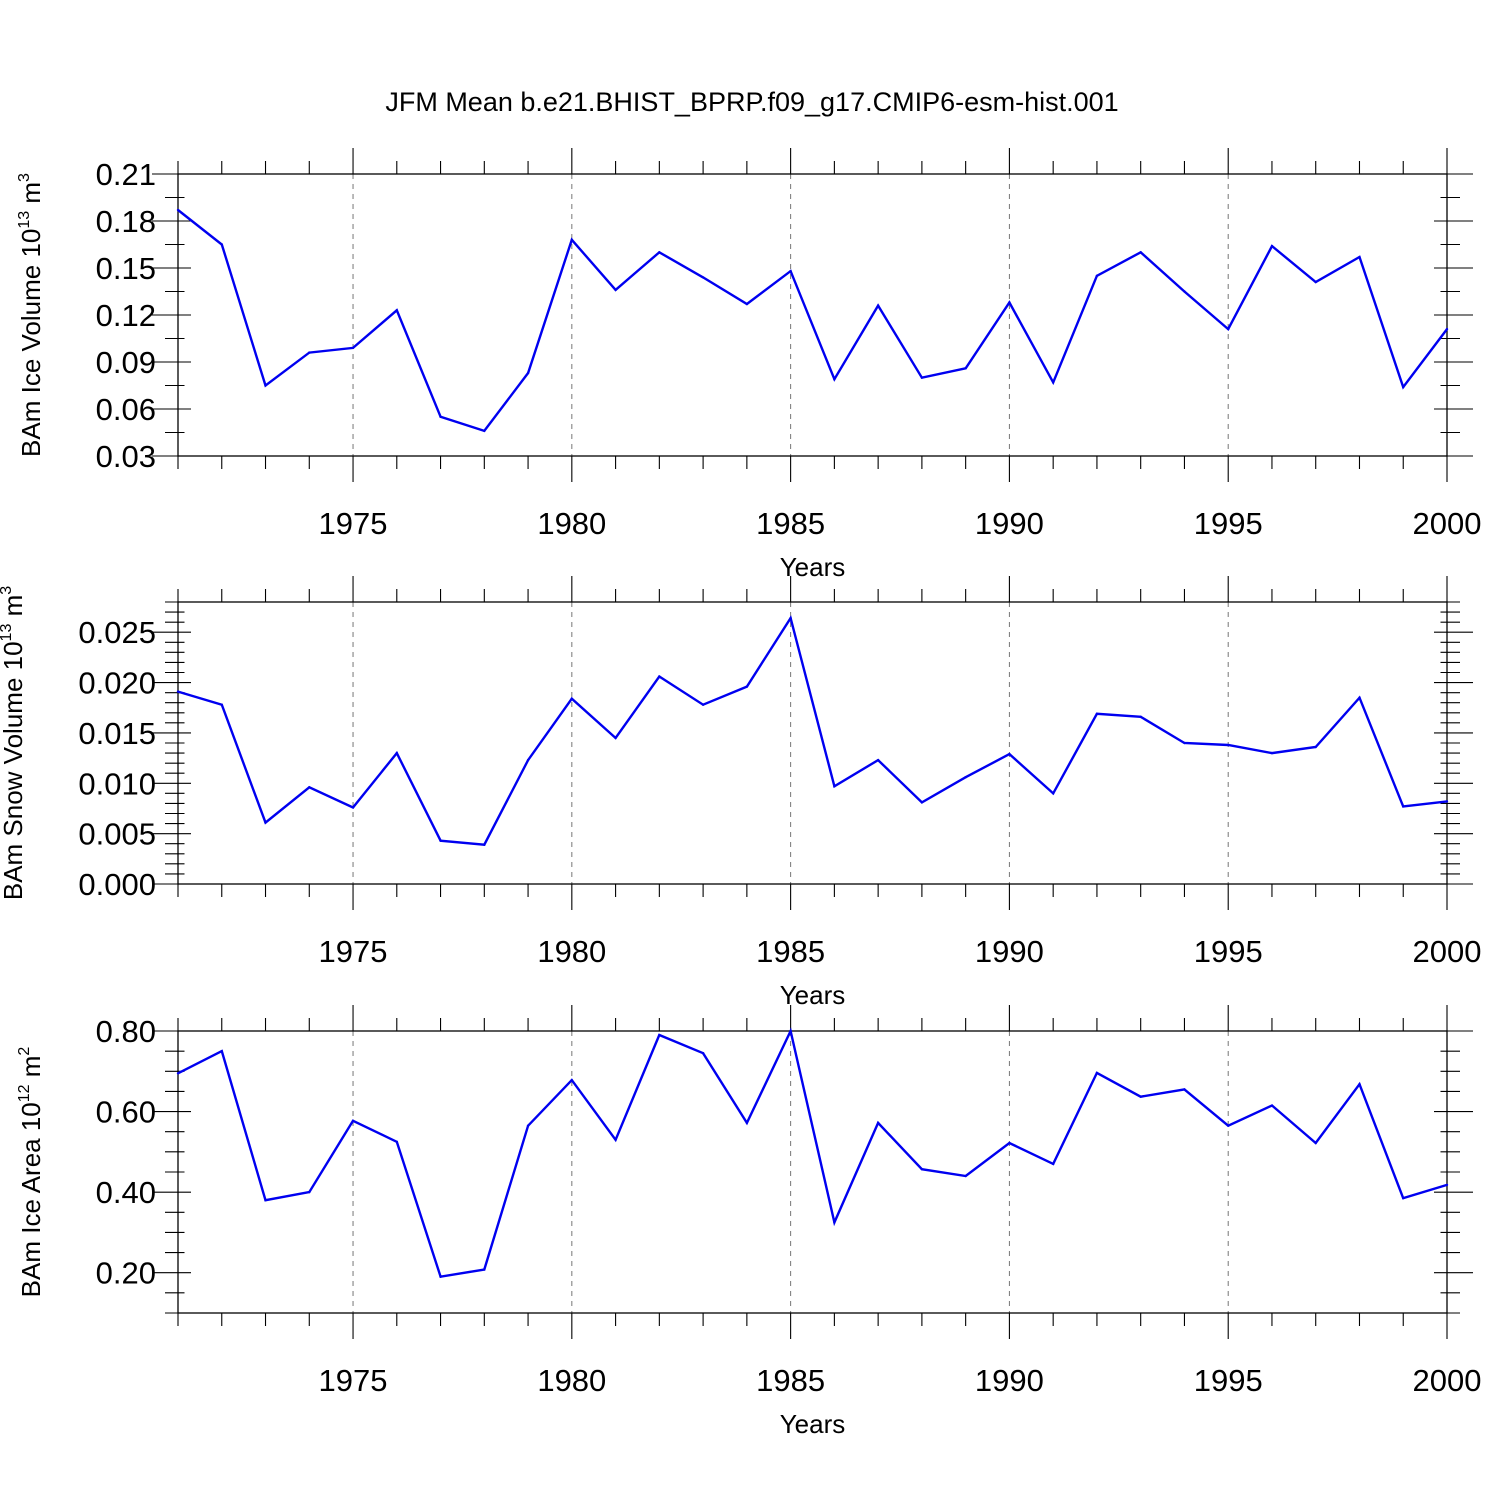  Describe the element at coordinates (24, 1093) in the screenshot. I see `y-axis-title-exponent: 12` at that location.